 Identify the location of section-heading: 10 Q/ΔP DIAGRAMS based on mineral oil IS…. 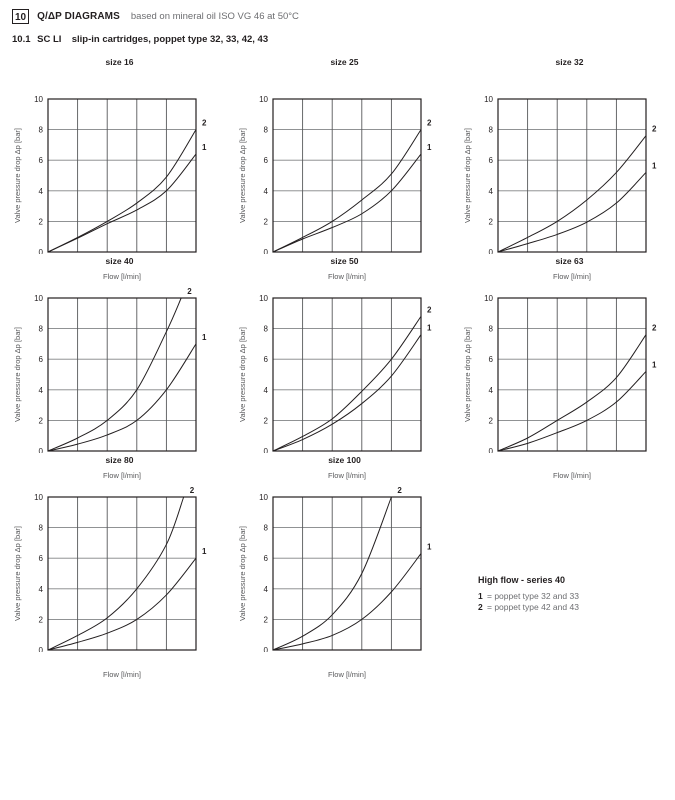
(337, 16).